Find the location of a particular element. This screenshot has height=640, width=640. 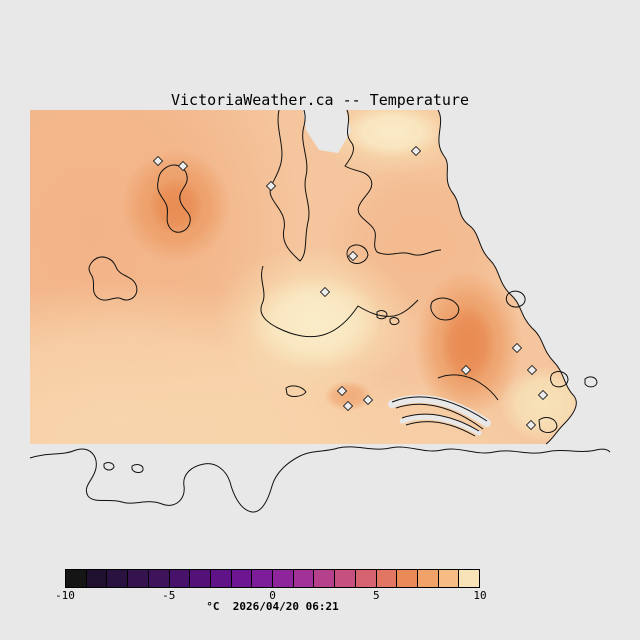

colorbar-tick-label: 5 is located at coordinates (376, 595).